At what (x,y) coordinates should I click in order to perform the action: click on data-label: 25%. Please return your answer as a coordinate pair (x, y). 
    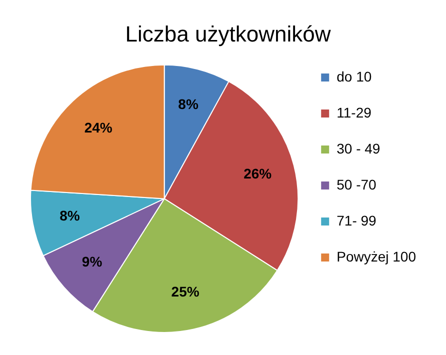
    Looking at the image, I should click on (185, 292).